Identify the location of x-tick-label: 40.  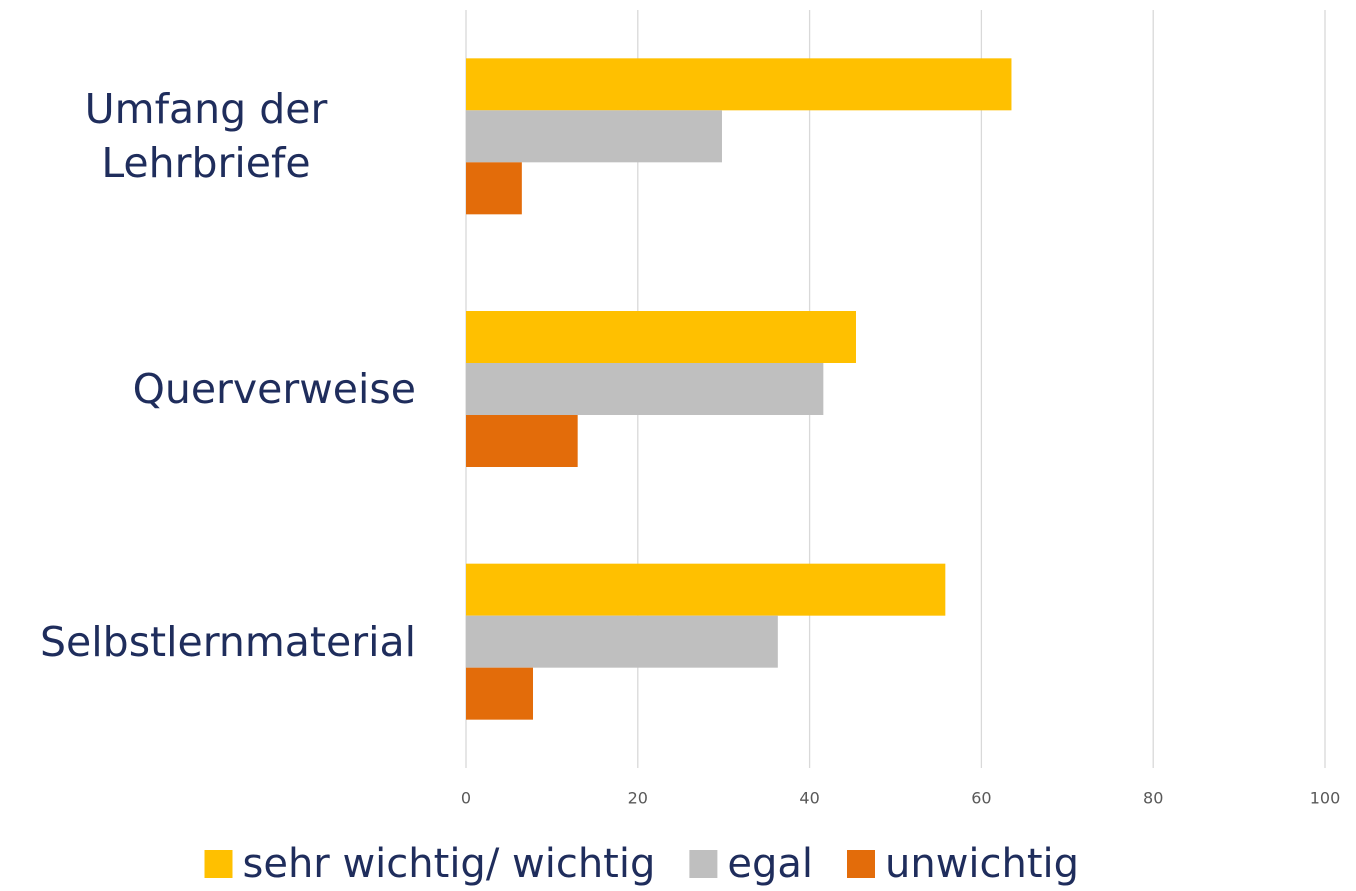
(809, 798).